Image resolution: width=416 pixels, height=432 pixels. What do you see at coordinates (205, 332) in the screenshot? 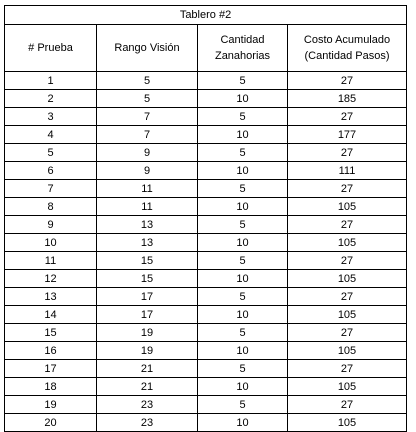
I see `table-row: 15 19 5 27` at bounding box center [205, 332].